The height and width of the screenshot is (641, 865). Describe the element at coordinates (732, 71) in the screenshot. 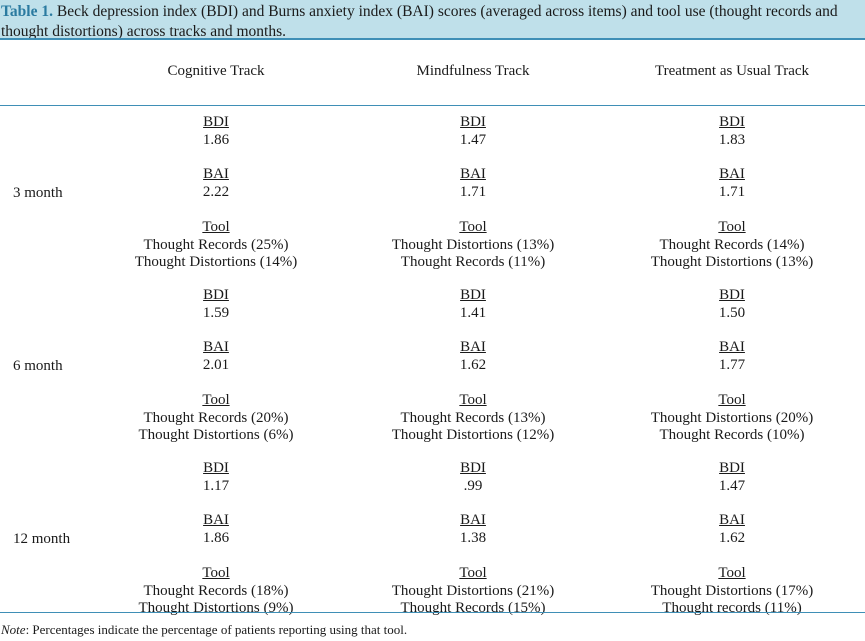

I see `column-header-treatment-as-usual: Treatment as Usual Track` at that location.